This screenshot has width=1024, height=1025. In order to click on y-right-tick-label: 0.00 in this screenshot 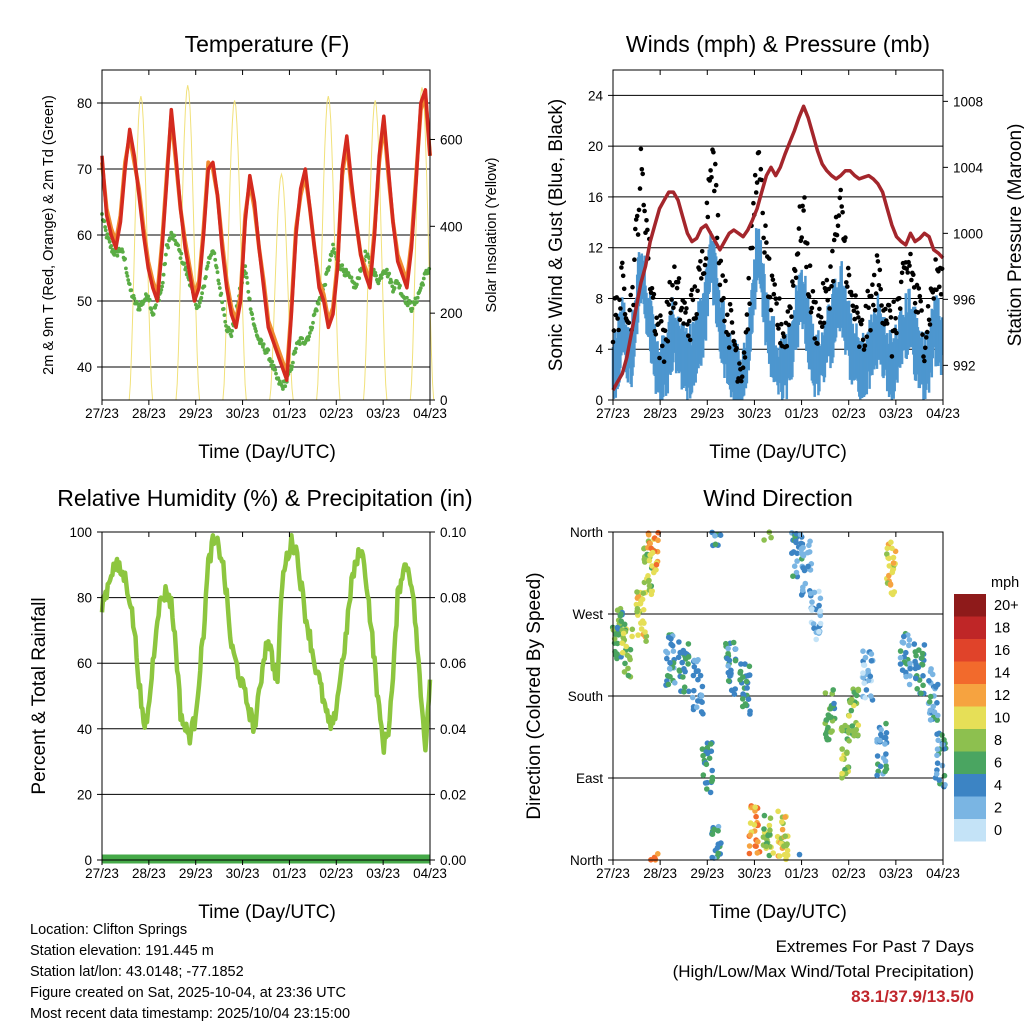, I will do `click(453, 860)`.